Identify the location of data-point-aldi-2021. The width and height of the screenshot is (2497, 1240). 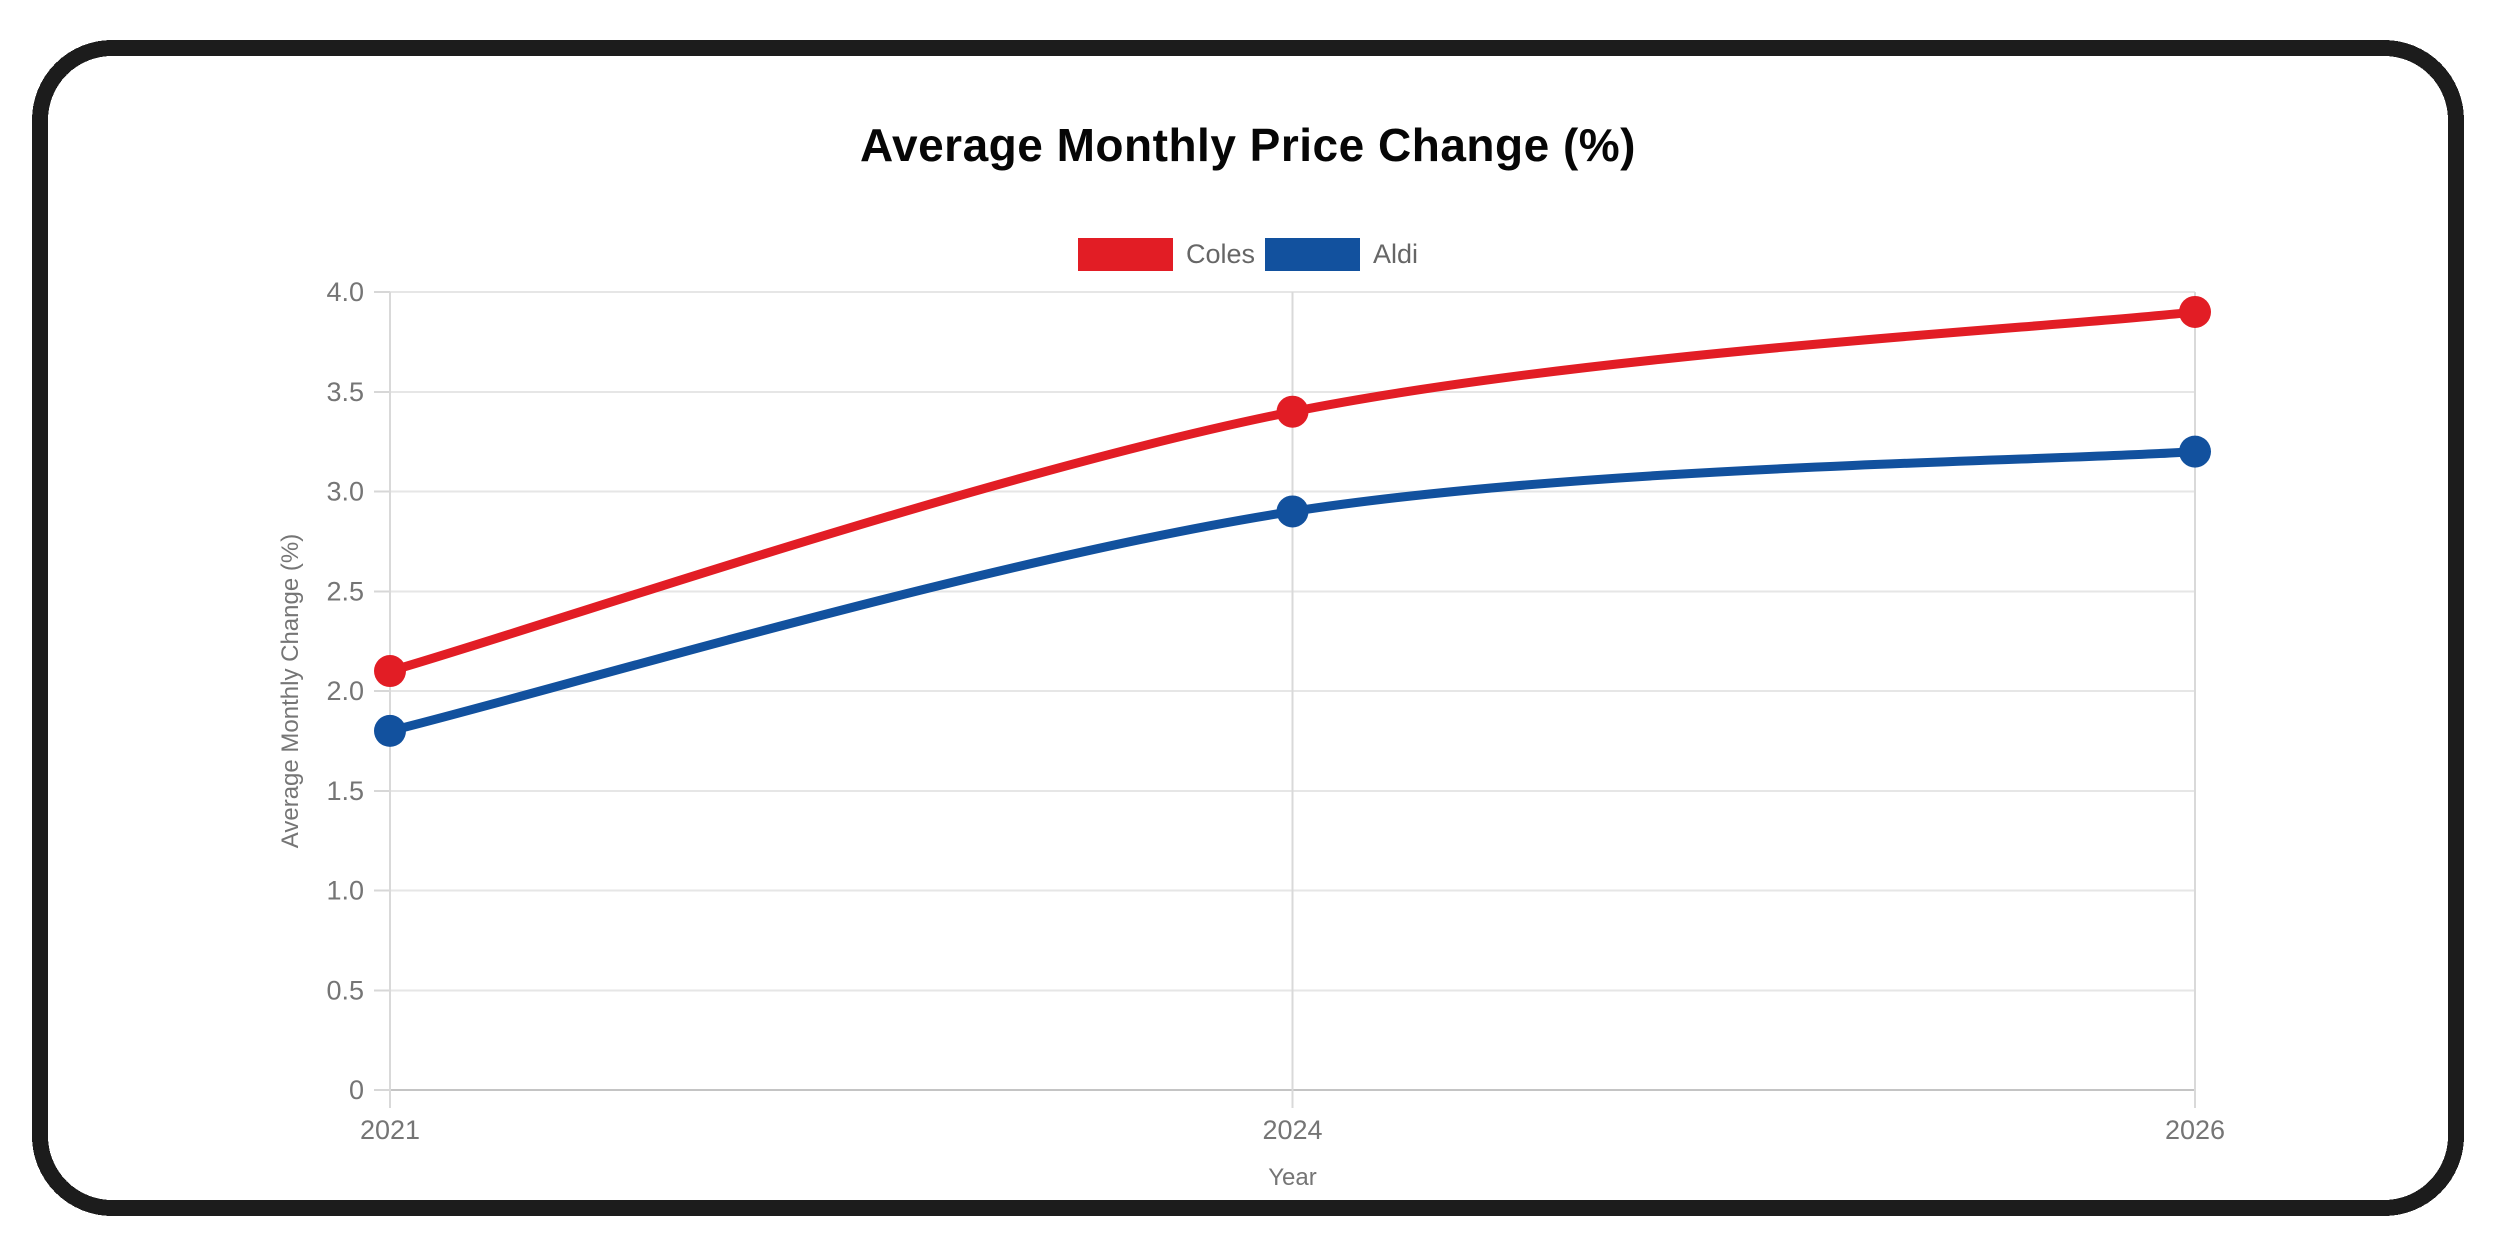
(390, 730).